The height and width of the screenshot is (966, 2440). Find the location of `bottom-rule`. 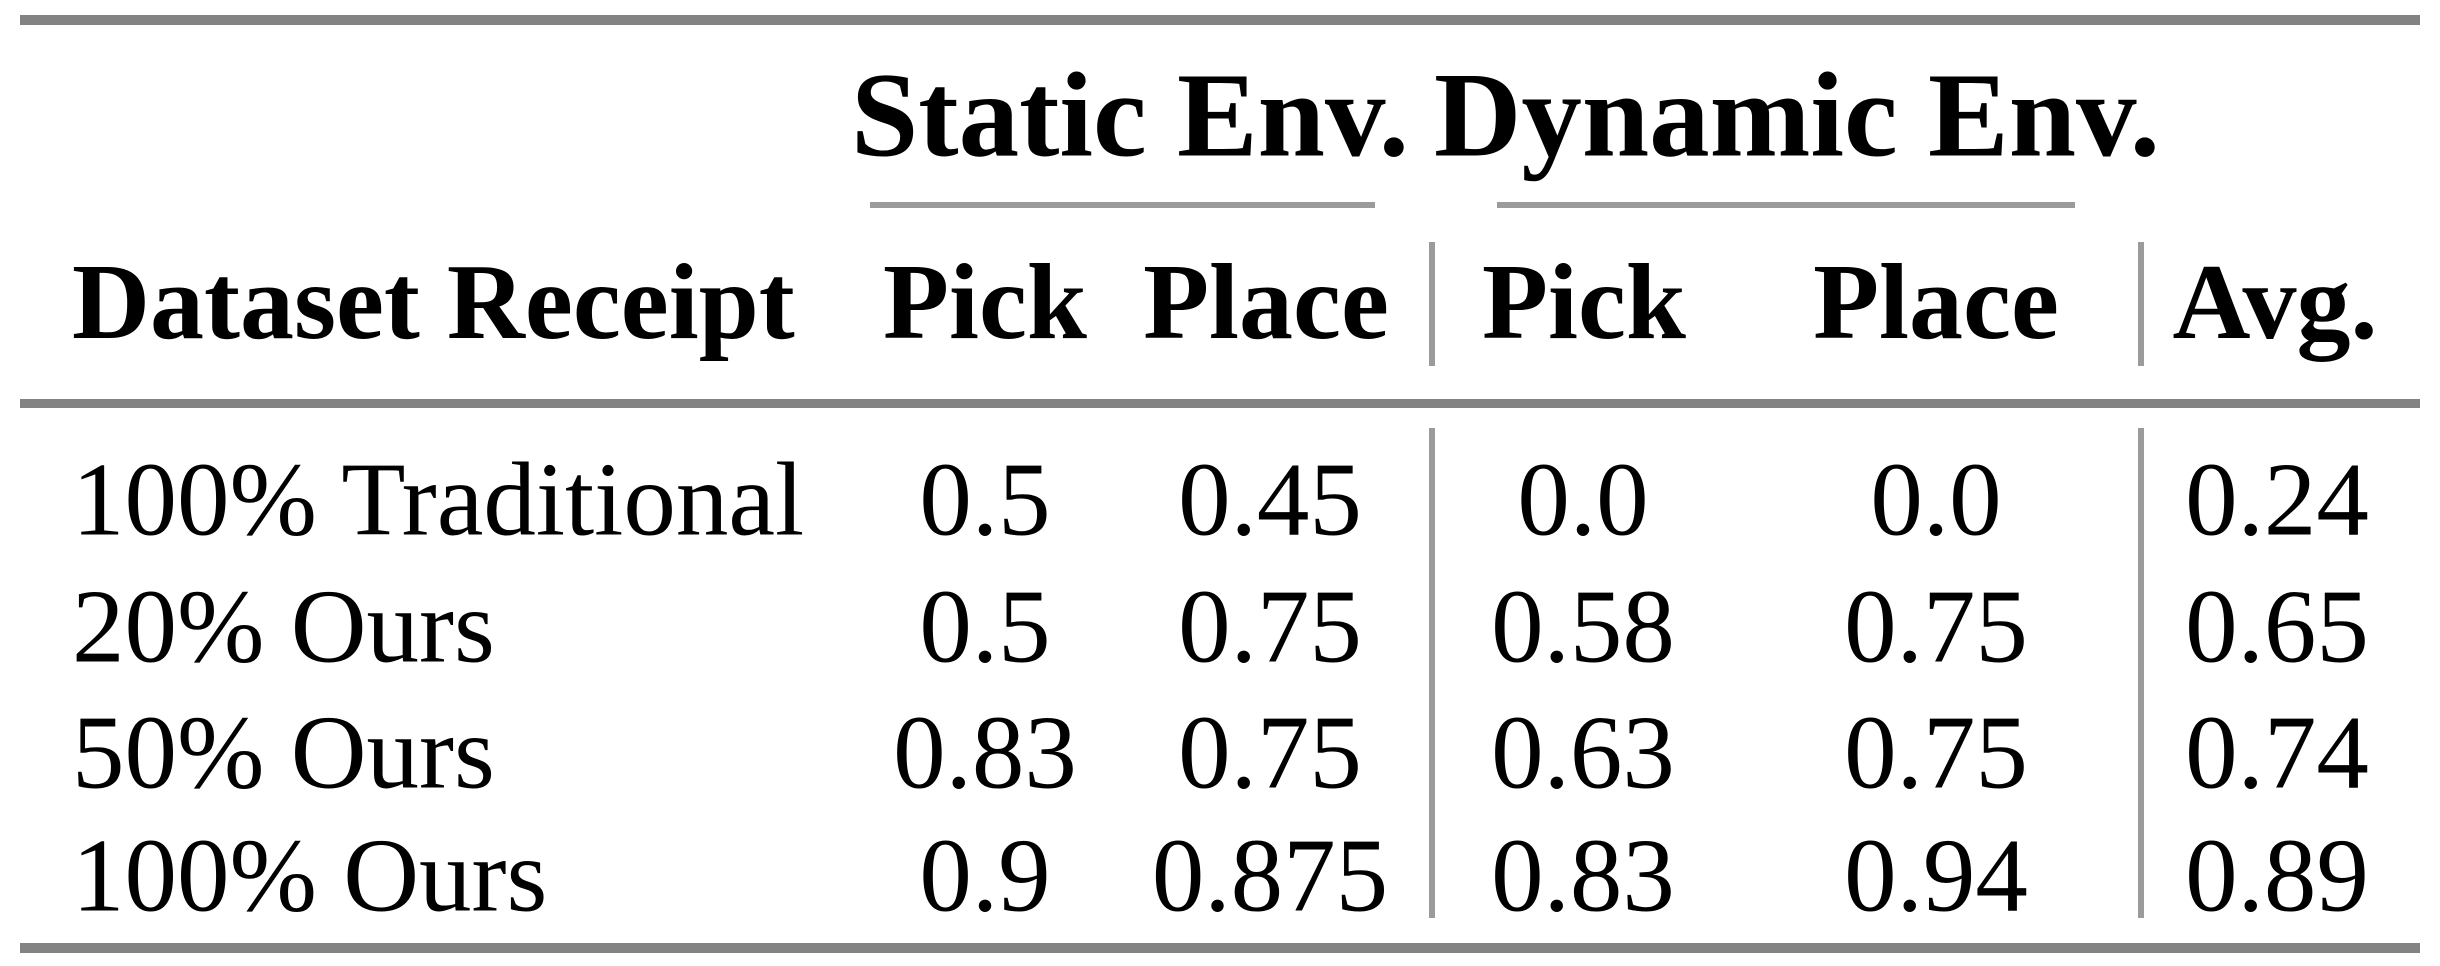

bottom-rule is located at coordinates (1220, 948).